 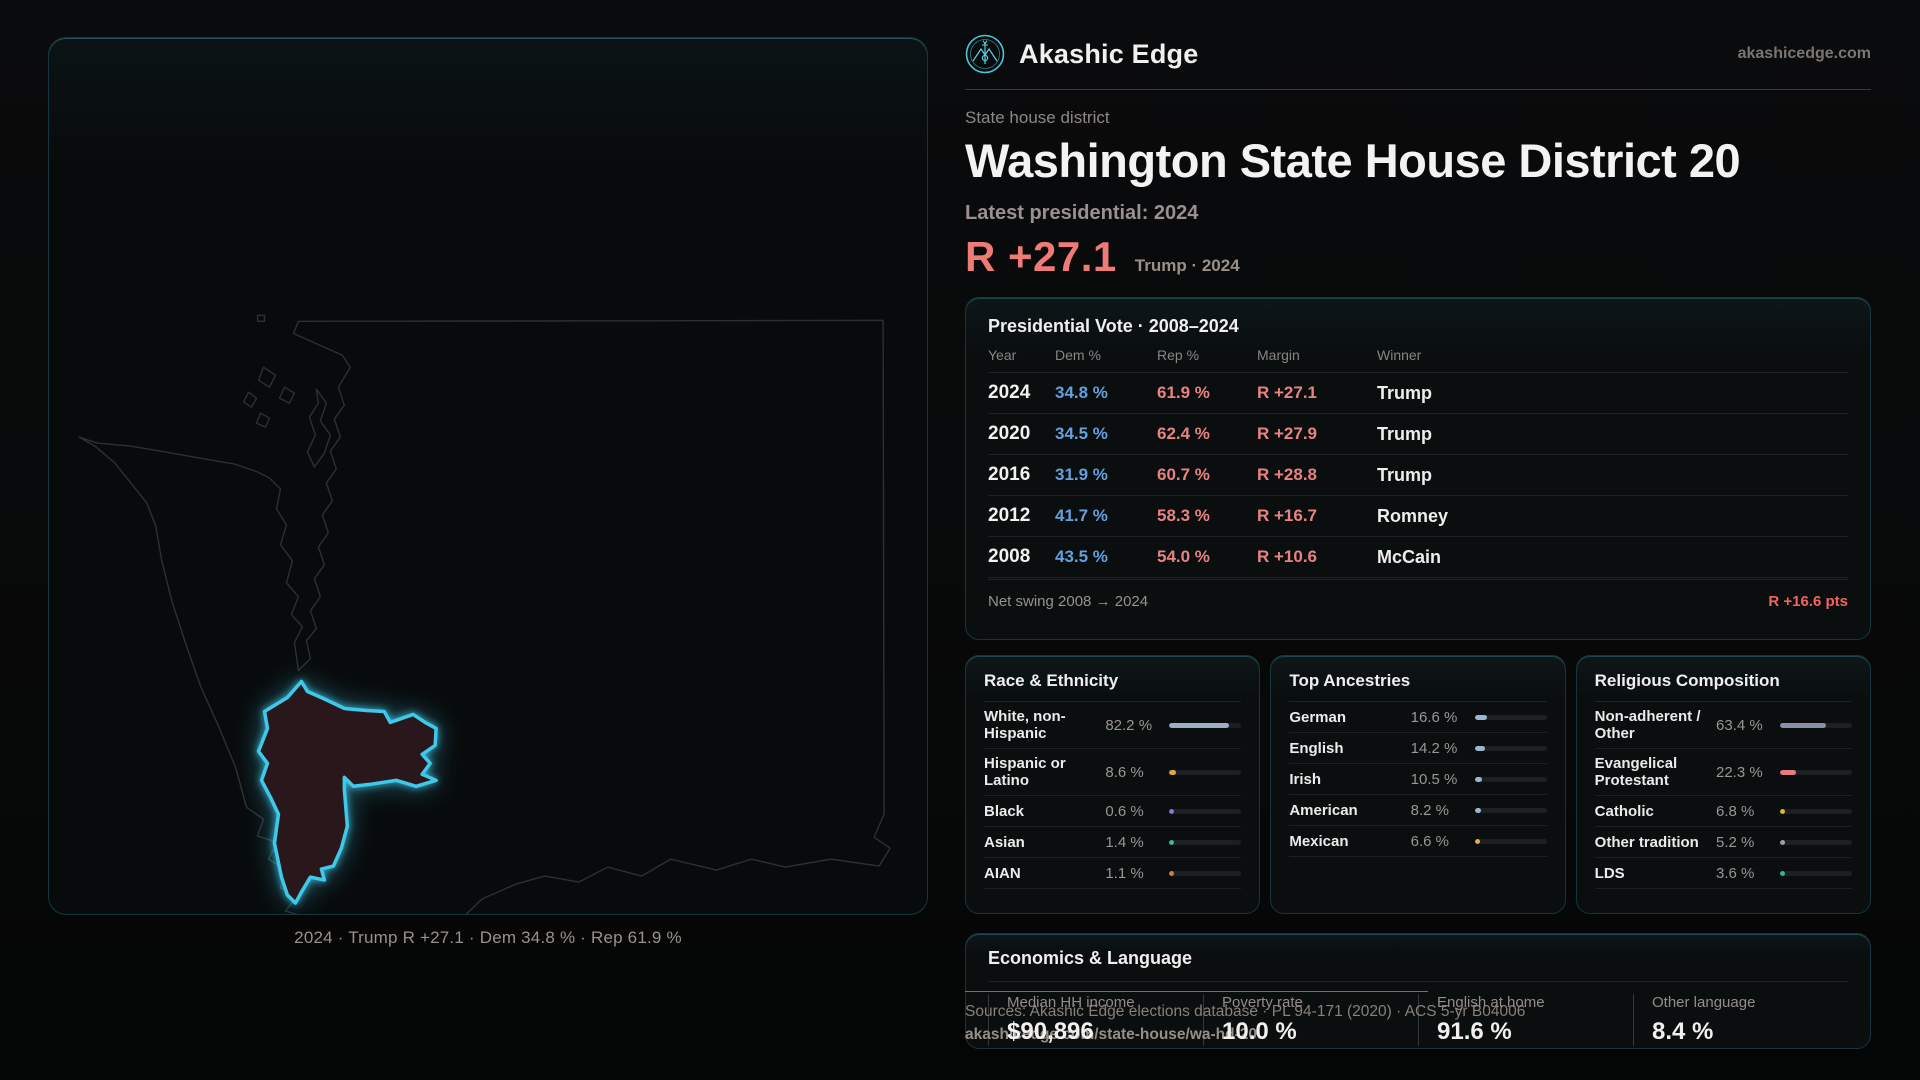 I want to click on headline-margin-note: Trump · 2024, so click(x=1187, y=265).